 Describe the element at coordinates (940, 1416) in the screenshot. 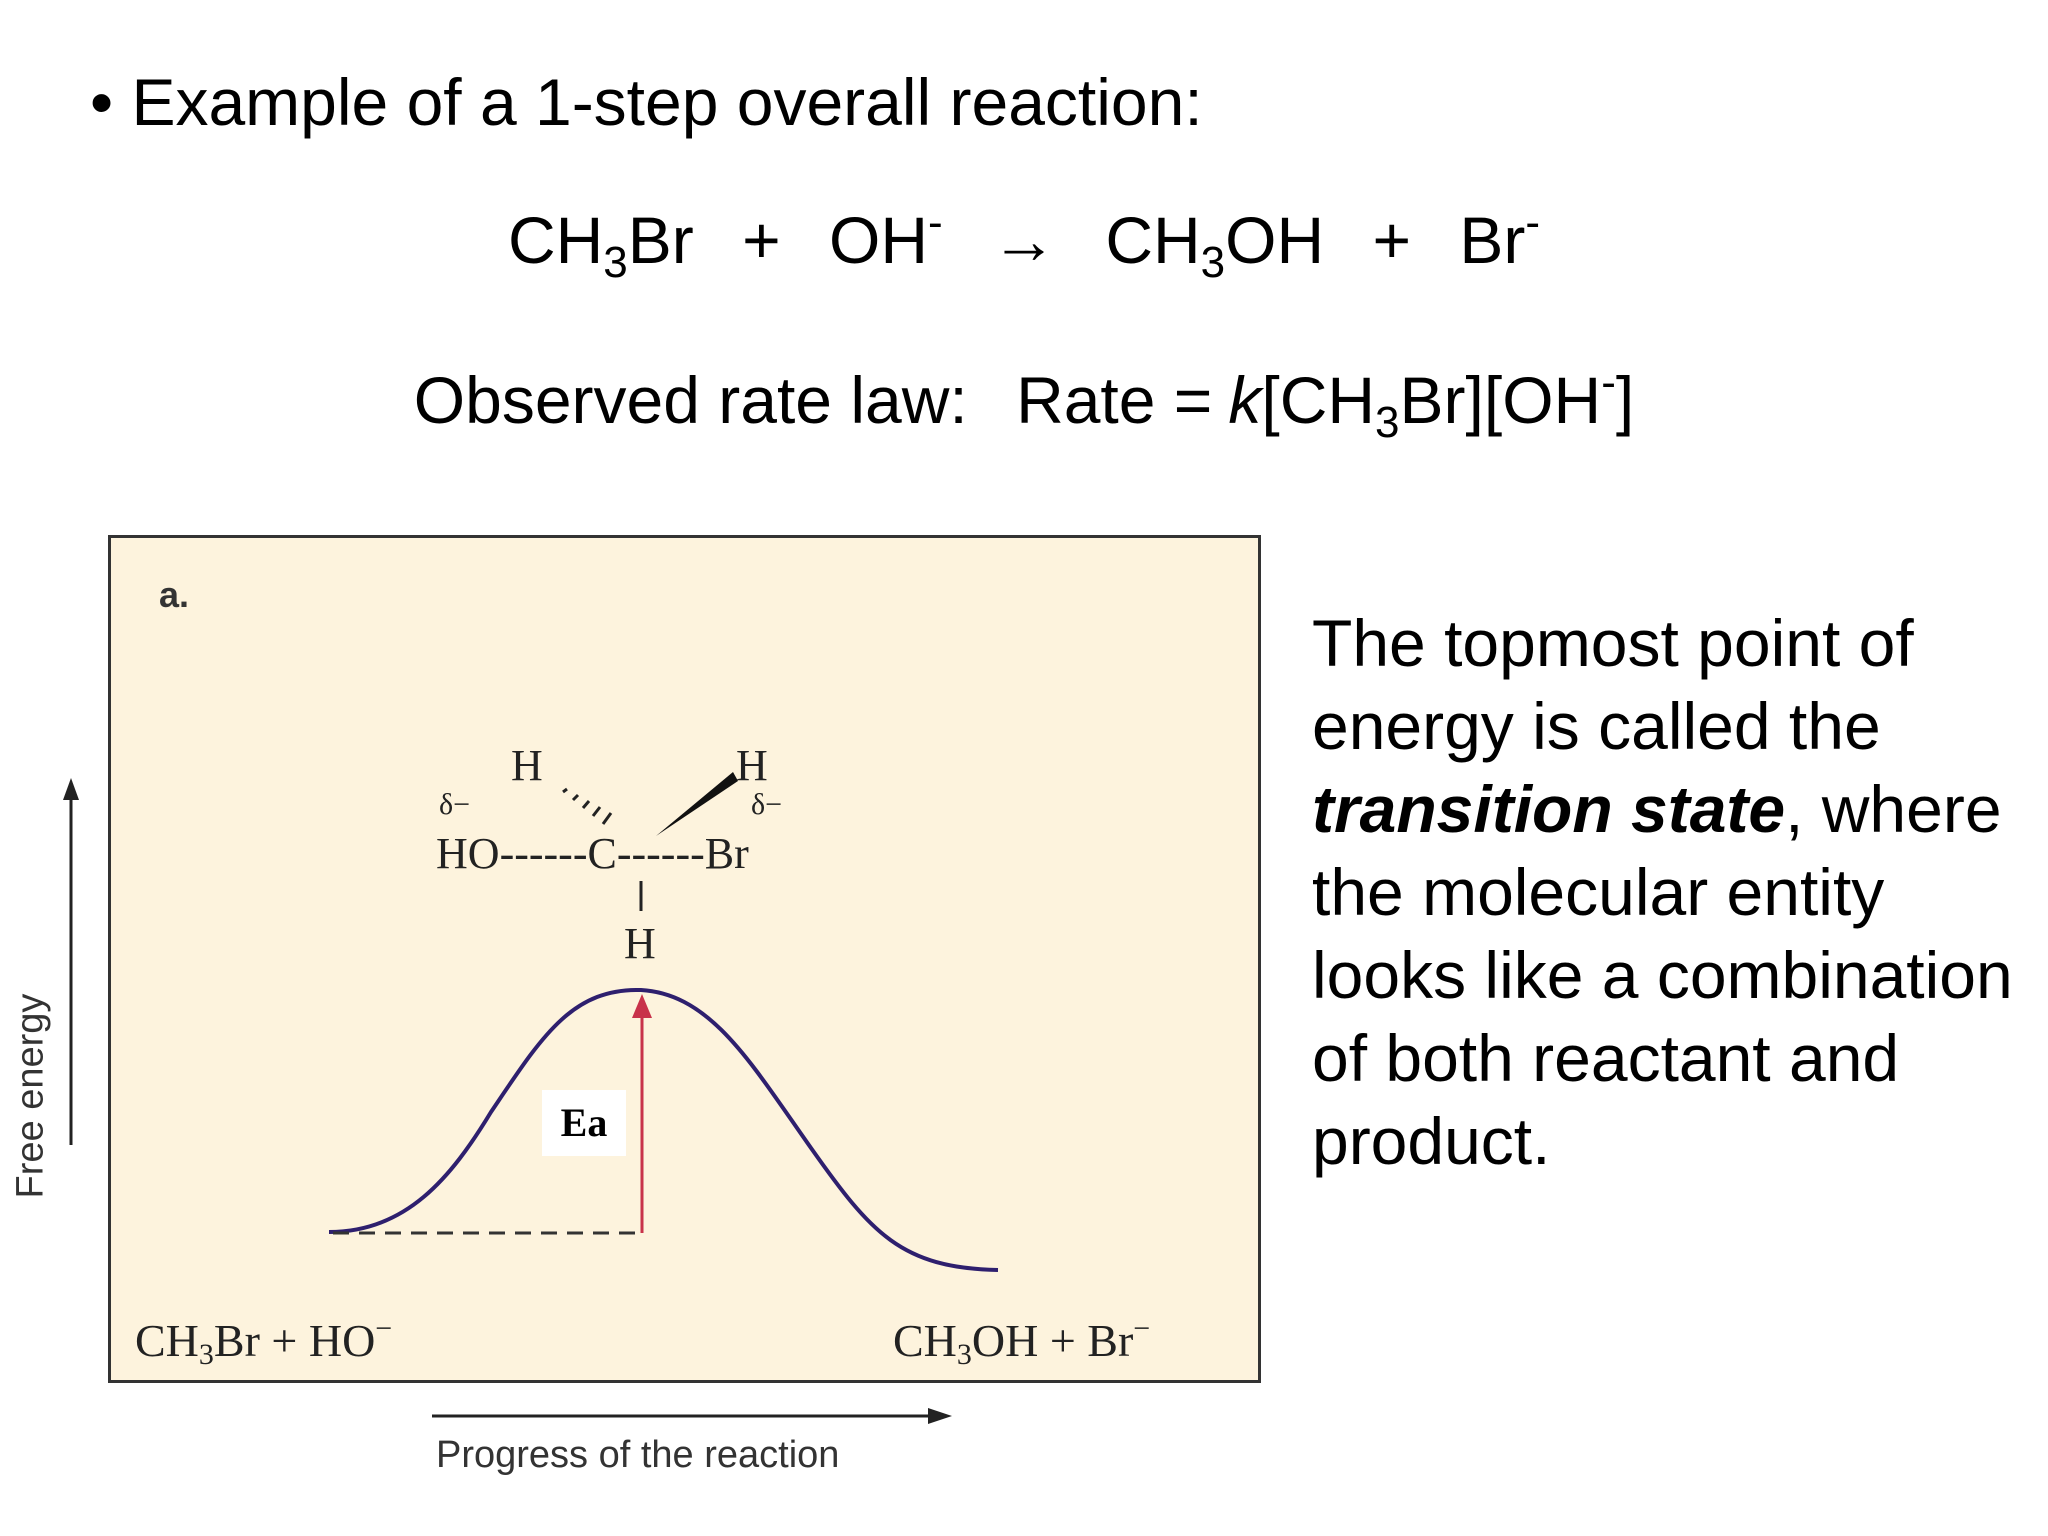

I see `x-axis-arrowhead` at that location.